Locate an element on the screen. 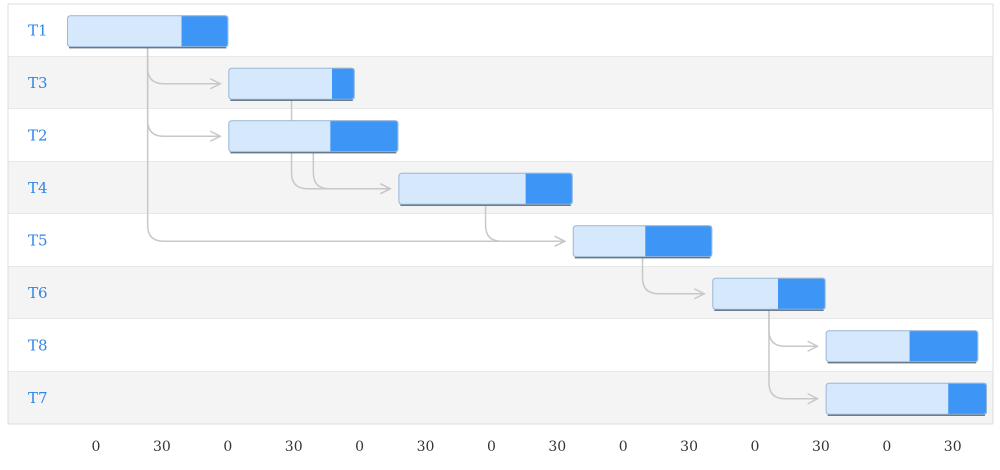 This screenshot has width=1000, height=470. task-bar-t2 is located at coordinates (313, 137).